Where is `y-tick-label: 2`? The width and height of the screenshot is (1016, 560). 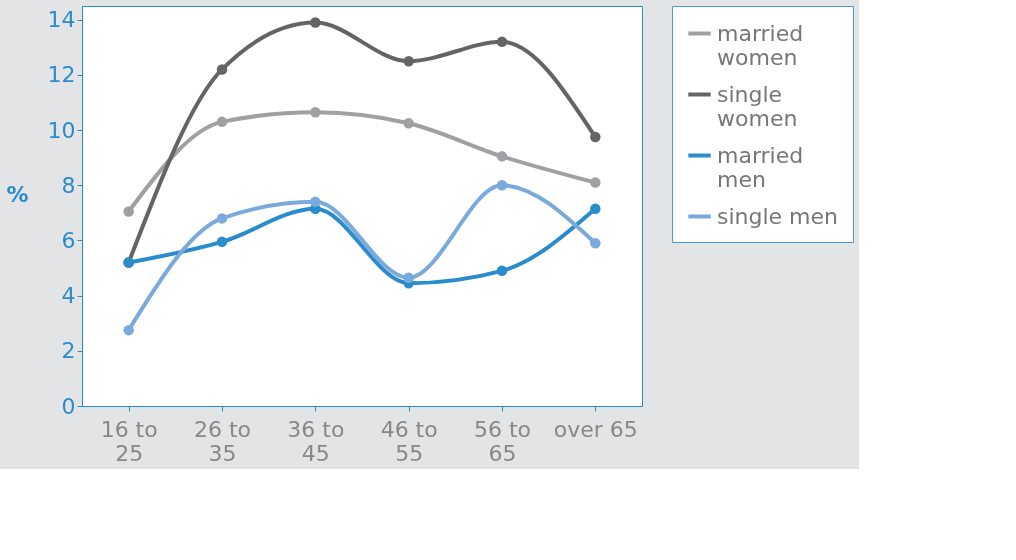 y-tick-label: 2 is located at coordinates (68, 351).